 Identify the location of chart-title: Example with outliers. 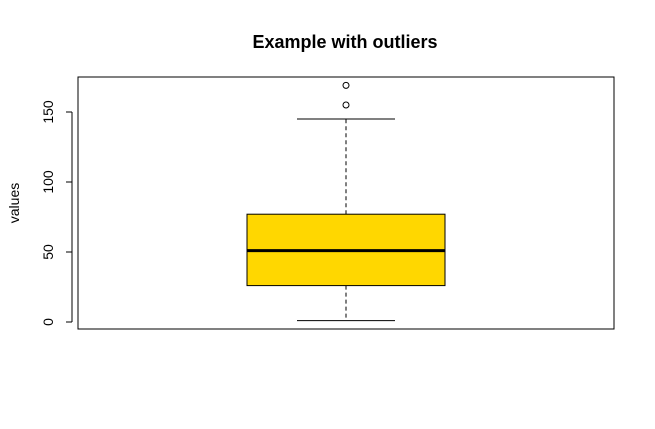
(344, 42).